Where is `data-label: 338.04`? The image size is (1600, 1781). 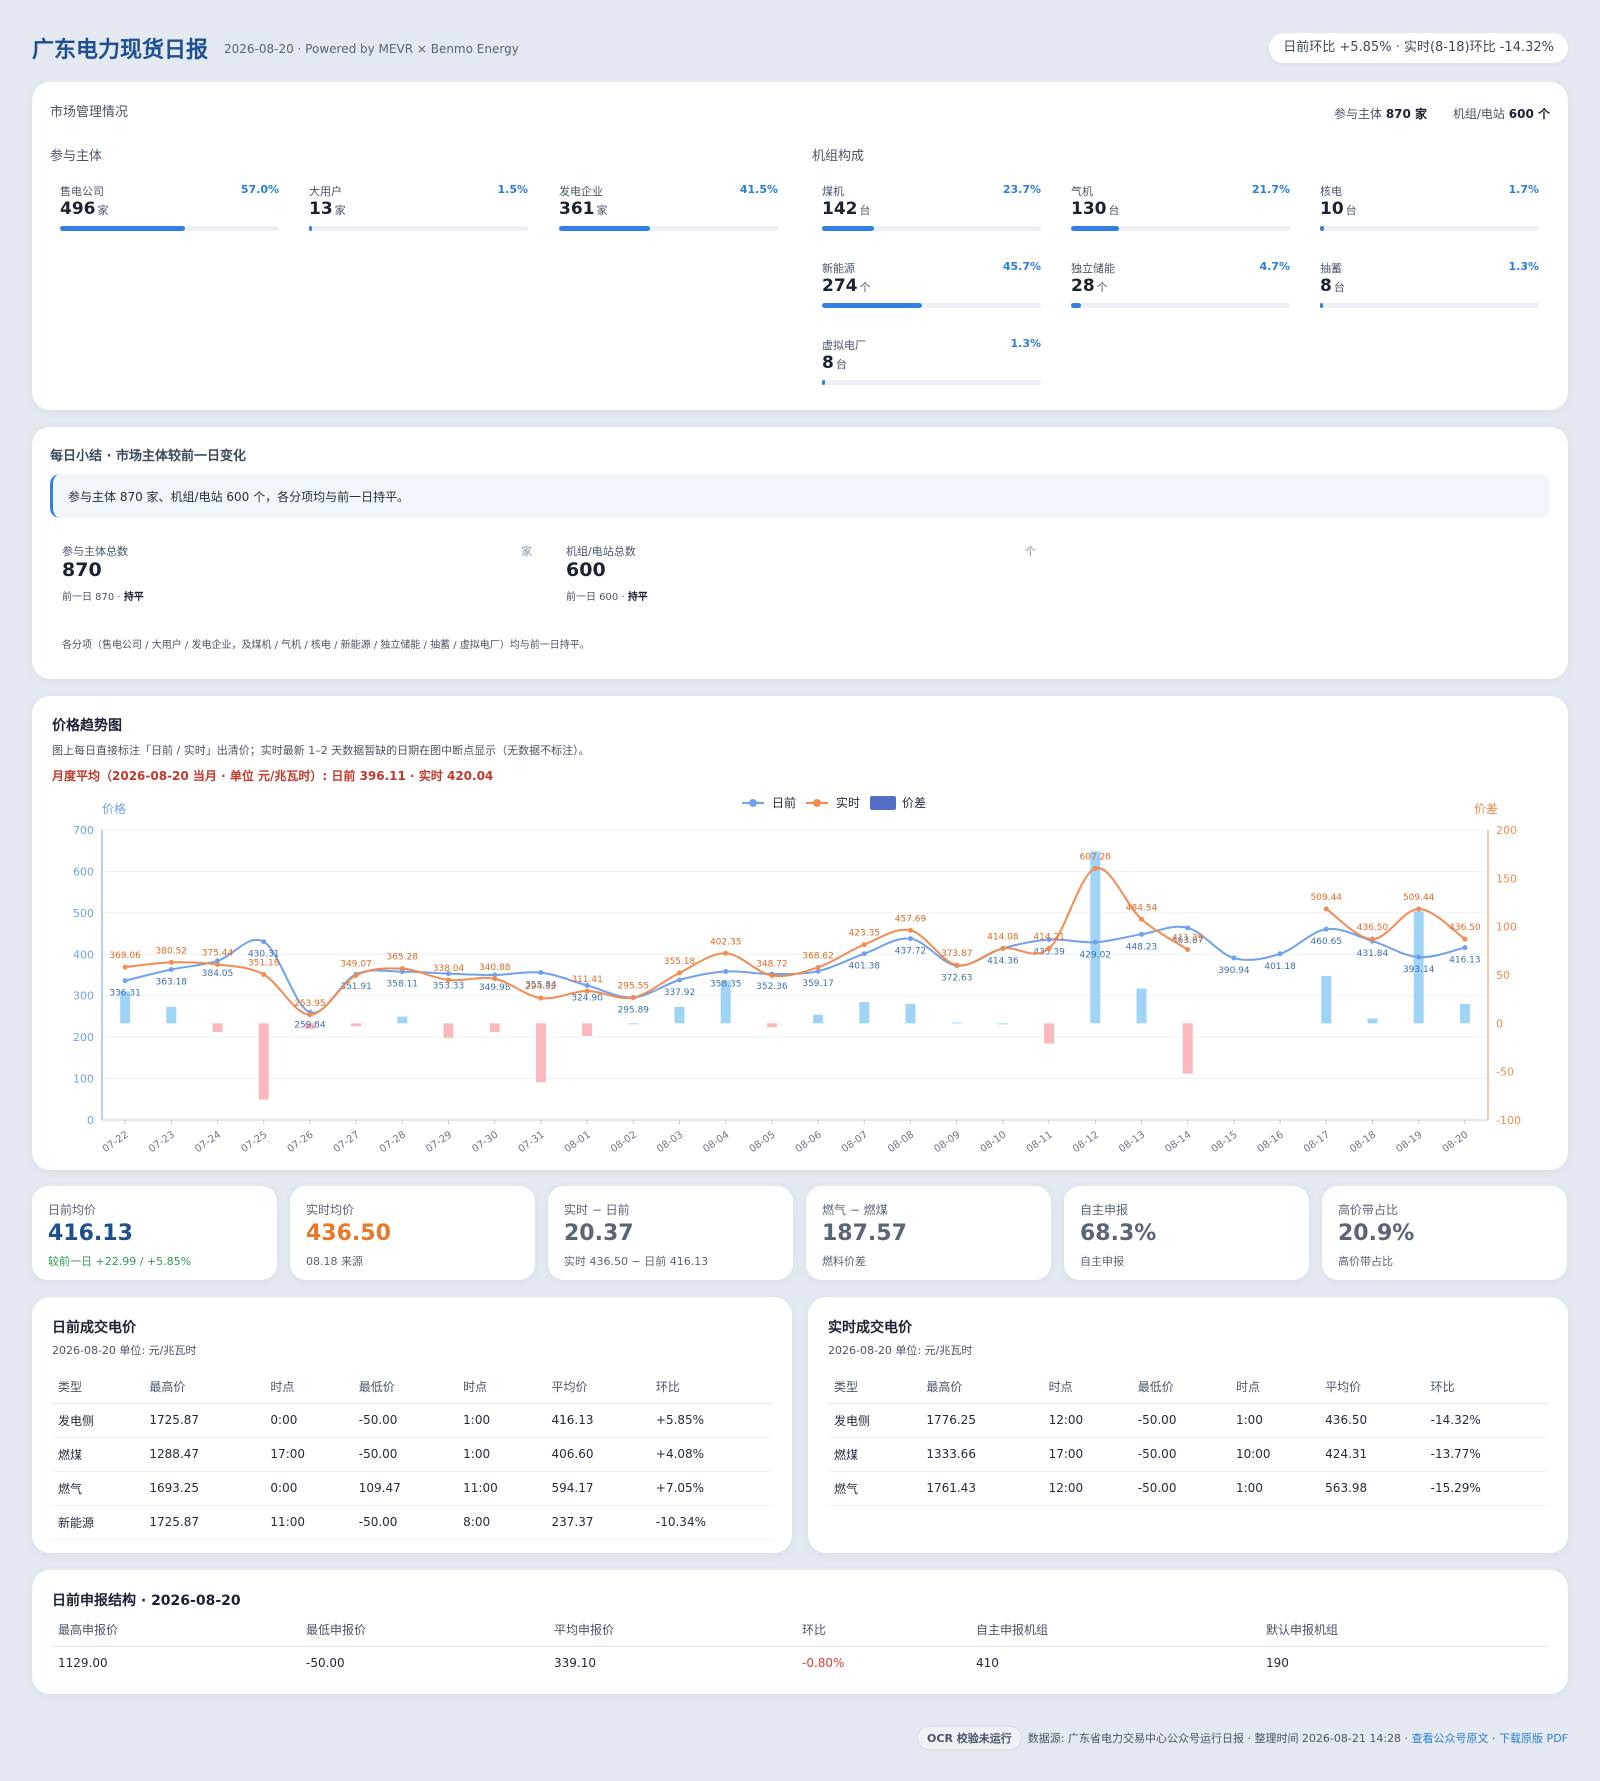
data-label: 338.04 is located at coordinates (449, 969).